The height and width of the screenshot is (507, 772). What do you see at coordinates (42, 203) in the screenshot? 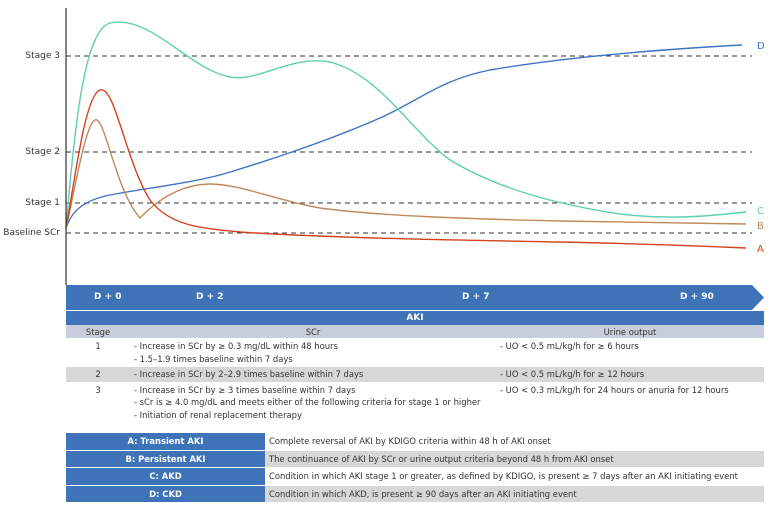
I see `y-label-stage-1: Stage 1` at bounding box center [42, 203].